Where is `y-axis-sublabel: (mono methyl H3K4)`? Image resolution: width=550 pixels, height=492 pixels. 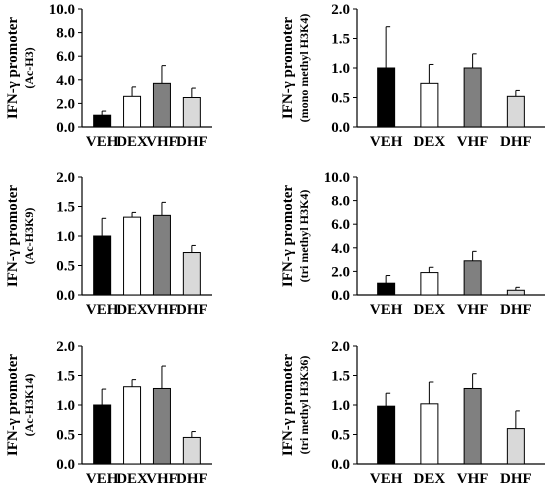 y-axis-sublabel: (mono methyl H3K4) is located at coordinates (304, 68).